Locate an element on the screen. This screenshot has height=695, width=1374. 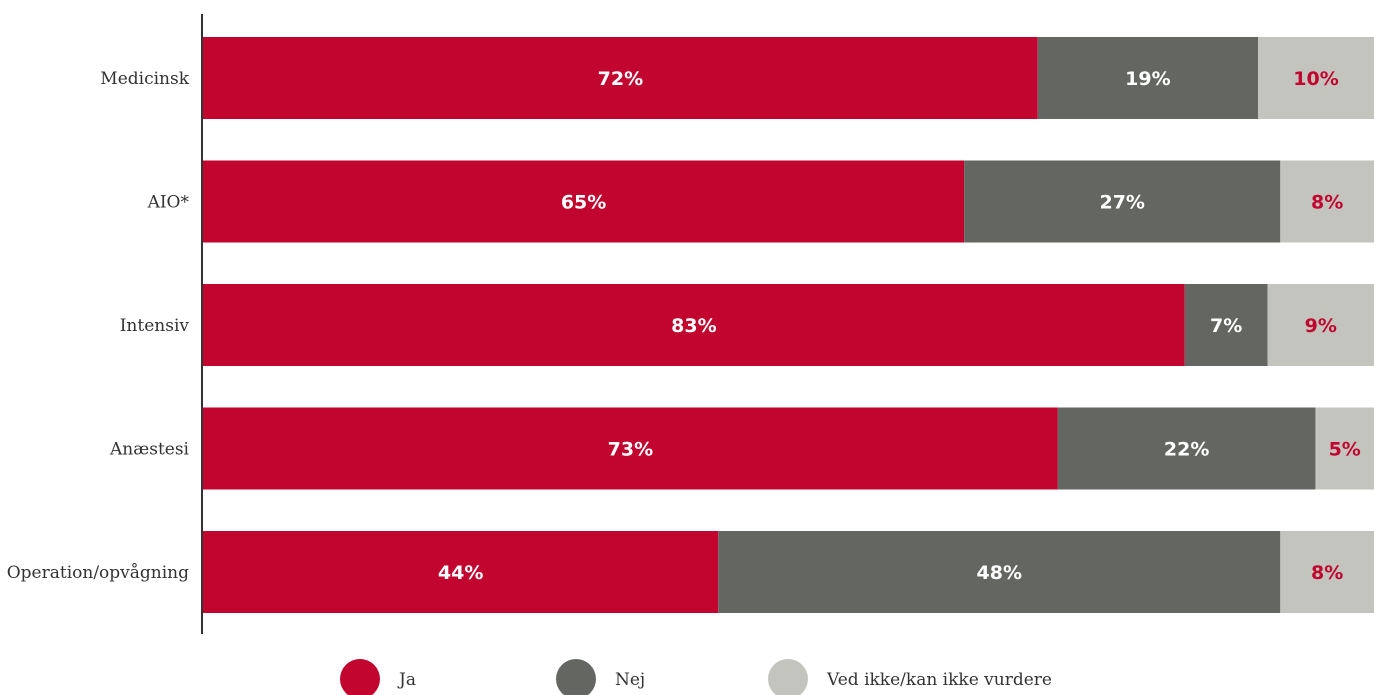
bar-aio-nej is located at coordinates (1122, 201).